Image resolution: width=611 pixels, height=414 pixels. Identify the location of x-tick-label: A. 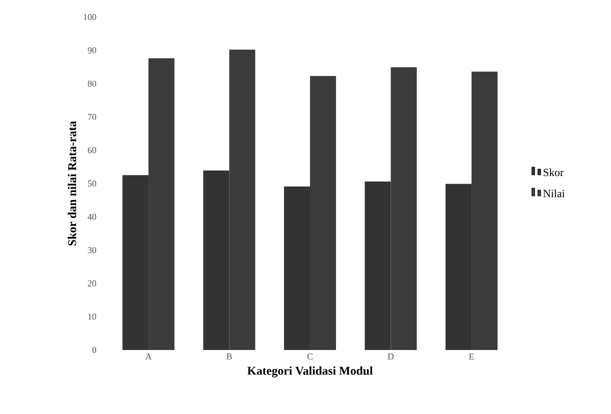
(148, 357).